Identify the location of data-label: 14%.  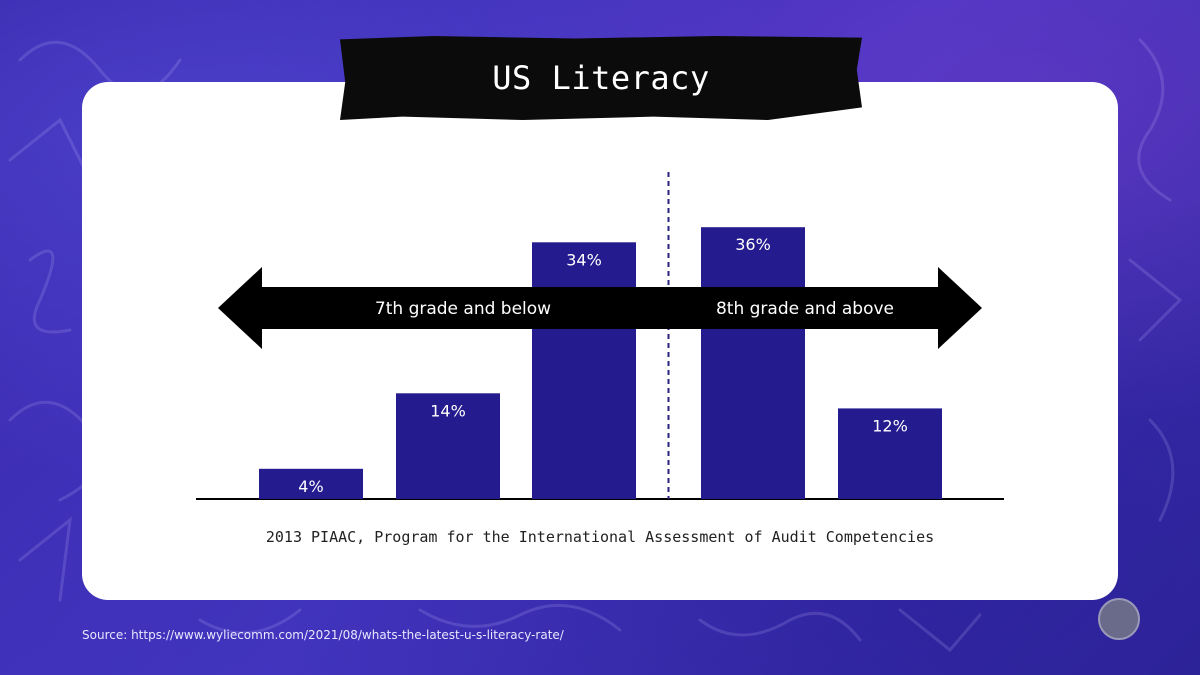
(448, 410).